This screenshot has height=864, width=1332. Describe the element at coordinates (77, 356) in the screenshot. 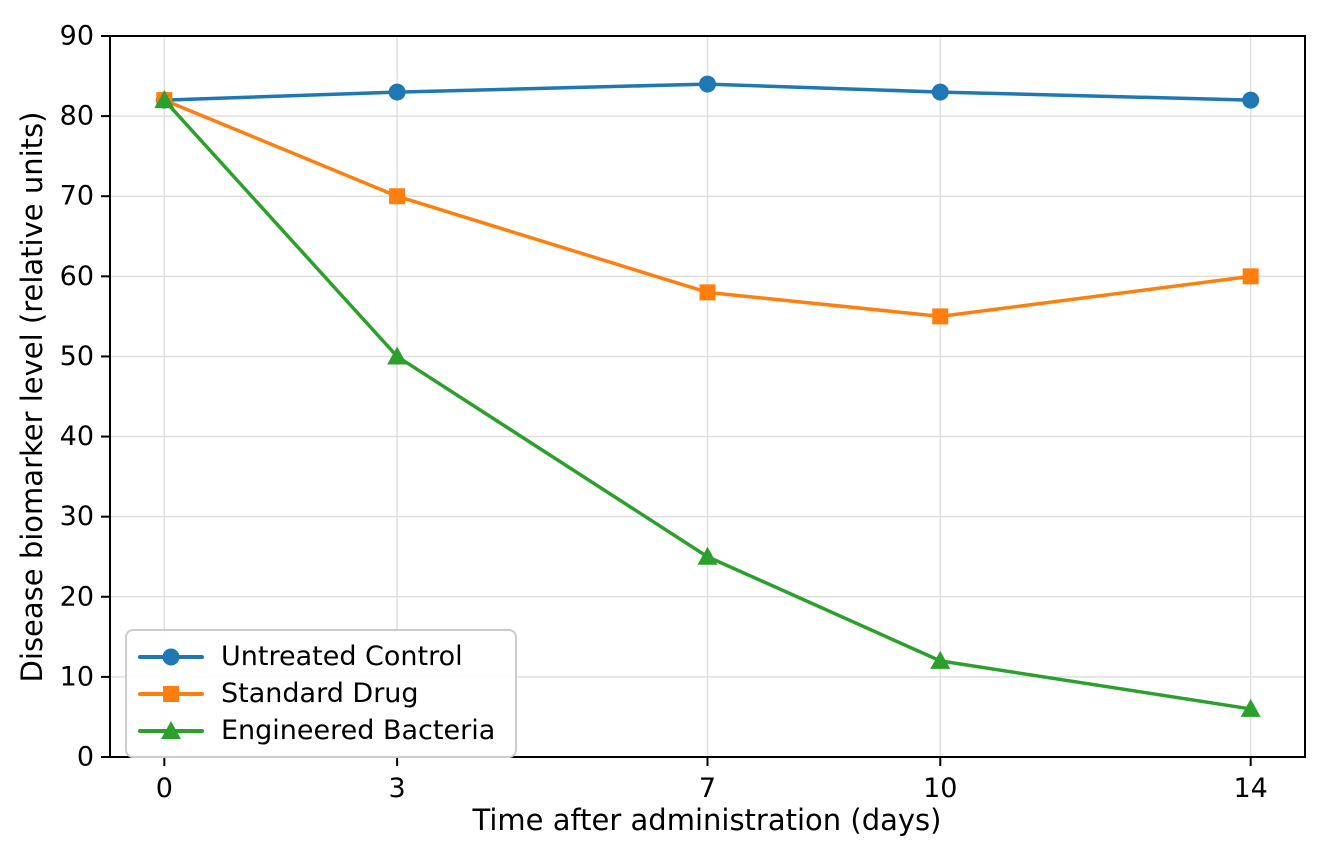

I see `y-tick-label: 50` at that location.